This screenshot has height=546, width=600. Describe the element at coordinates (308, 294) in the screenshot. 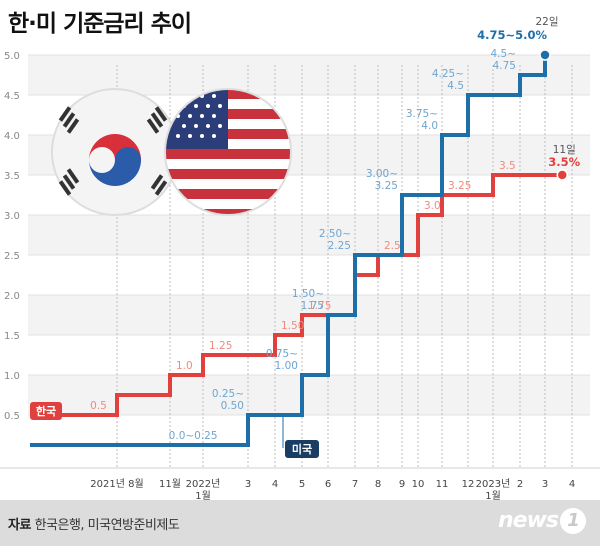

I see `step-value-label: 1.50~` at that location.